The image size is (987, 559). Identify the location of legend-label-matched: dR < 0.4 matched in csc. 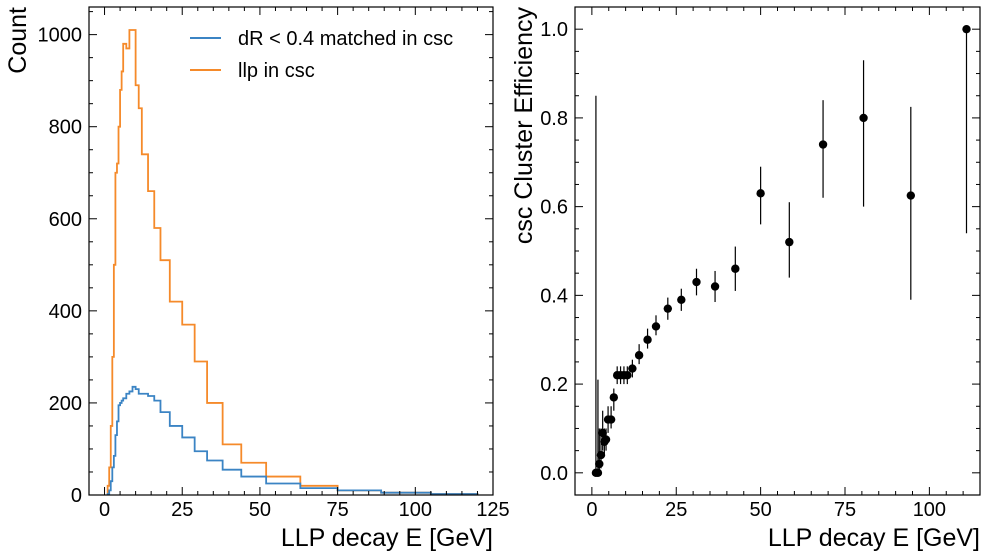
(345, 39).